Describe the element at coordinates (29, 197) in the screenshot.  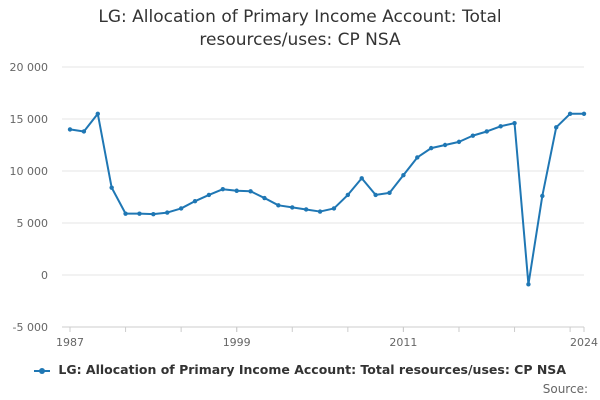
I see `y-axis: -5 000 0 5 000 10 000 15 000 20 000` at that location.